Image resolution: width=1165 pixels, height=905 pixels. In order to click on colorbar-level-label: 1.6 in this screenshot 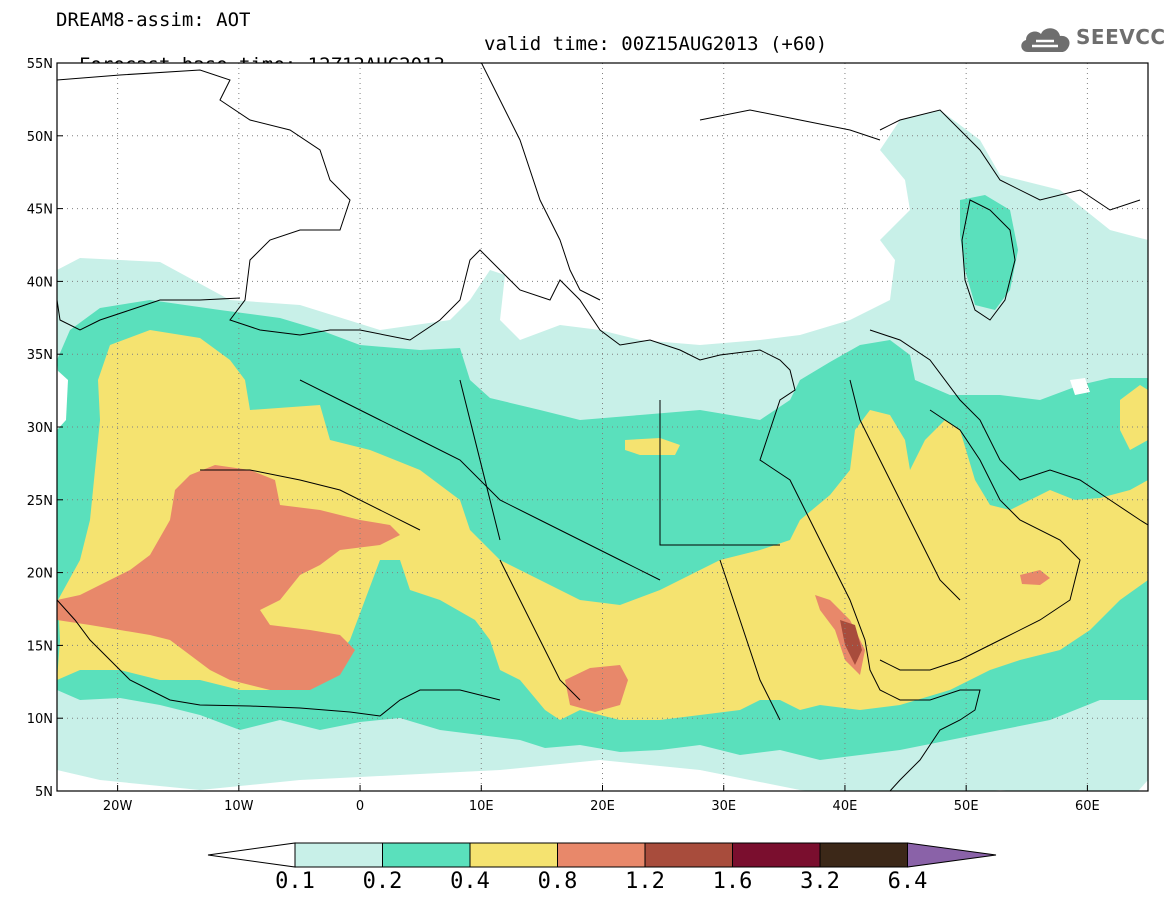, I will do `click(733, 881)`.